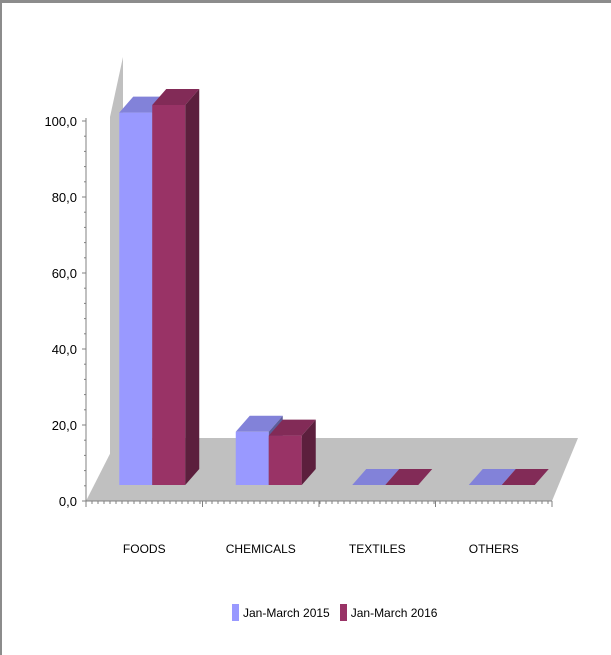 This screenshot has width=611, height=655. What do you see at coordinates (60, 121) in the screenshot?
I see `y-tick-label: 100,0` at bounding box center [60, 121].